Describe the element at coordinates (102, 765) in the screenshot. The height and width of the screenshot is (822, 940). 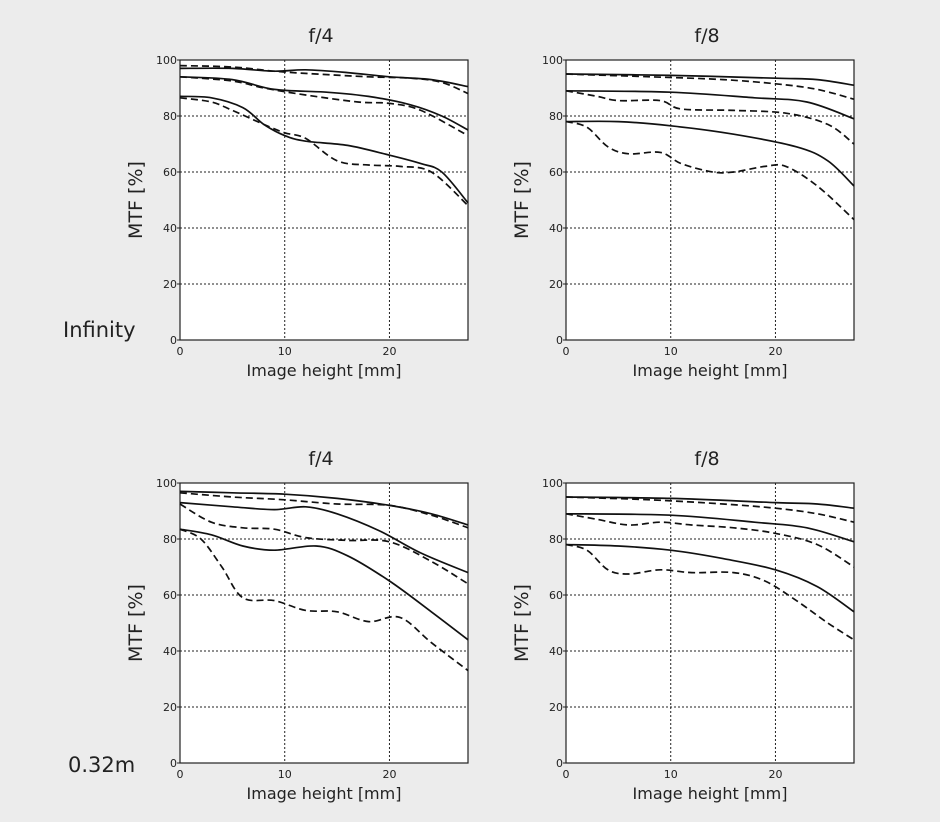
I see `row-label-032m: 0.32m` at that location.